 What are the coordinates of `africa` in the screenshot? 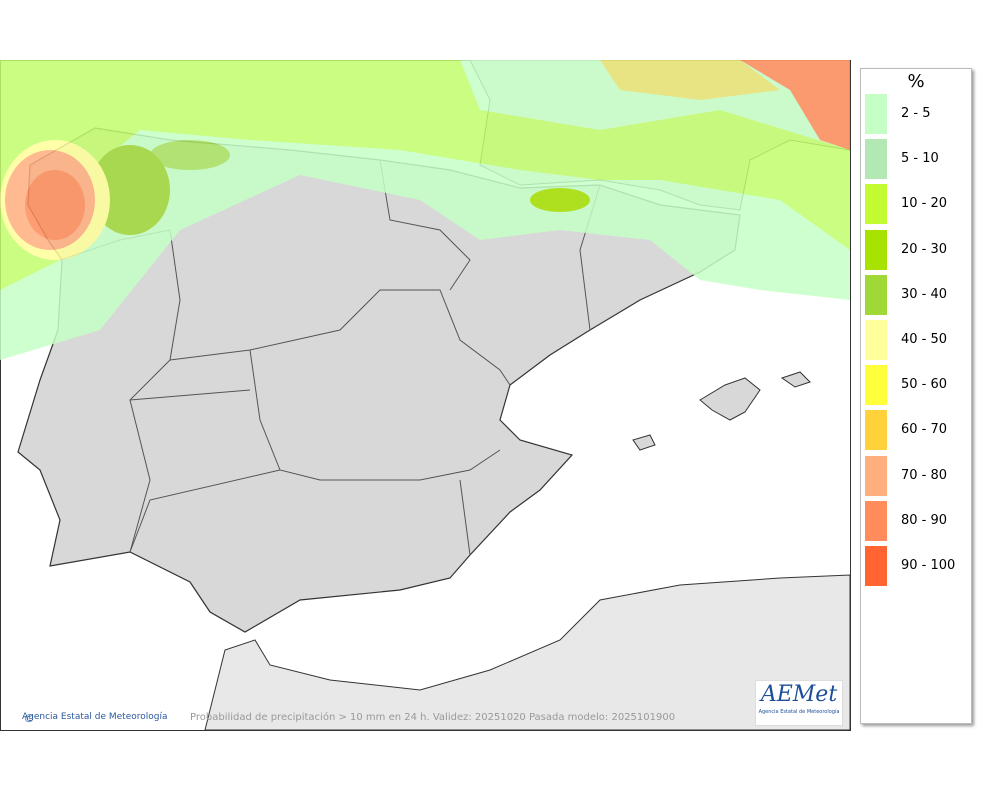 It's located at (527, 652).